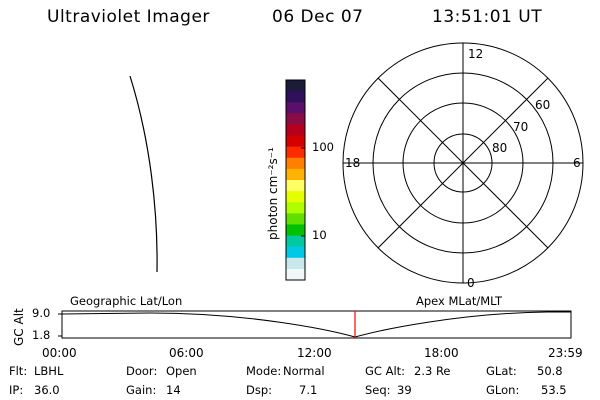  What do you see at coordinates (404, 390) in the screenshot?
I see `status-seq-value: 39` at bounding box center [404, 390].